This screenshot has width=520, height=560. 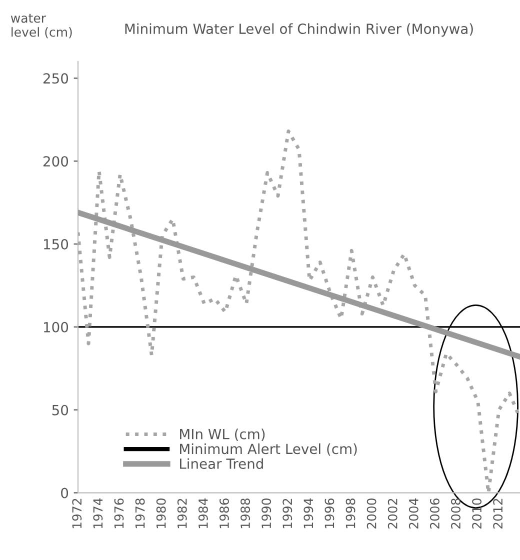 What do you see at coordinates (371, 513) in the screenshot?
I see `x-tick-label: 2000` at bounding box center [371, 513].